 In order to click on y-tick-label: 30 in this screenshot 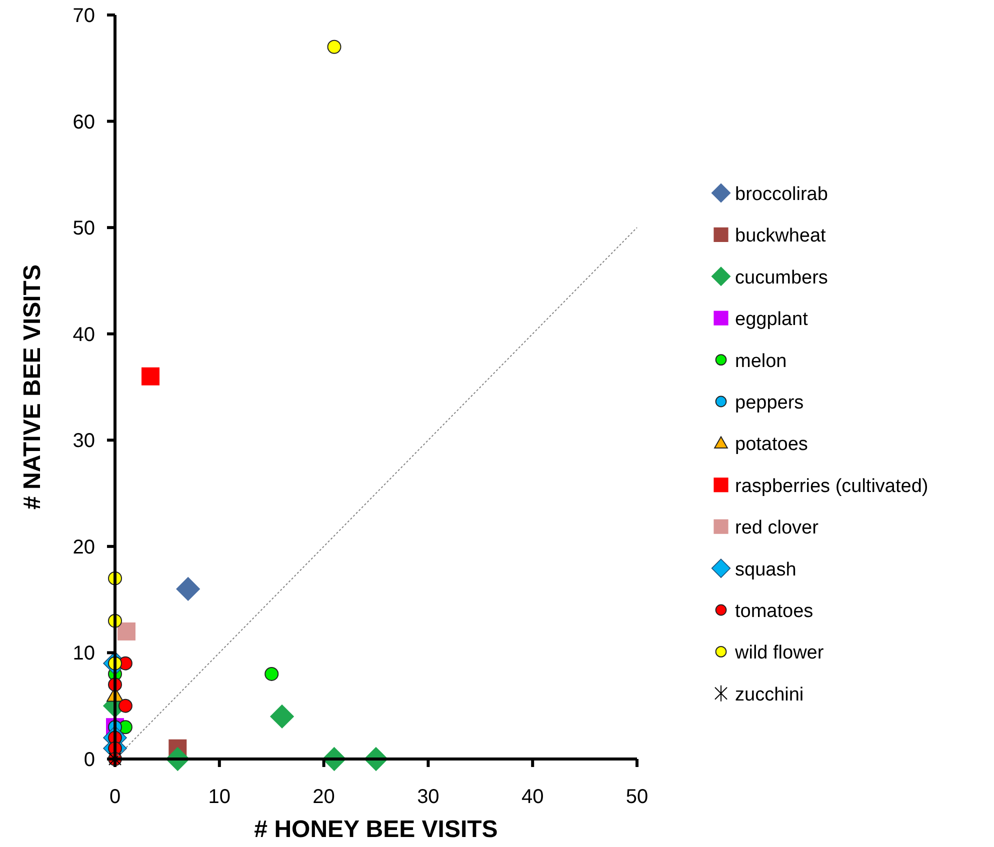, I will do `click(83, 441)`.